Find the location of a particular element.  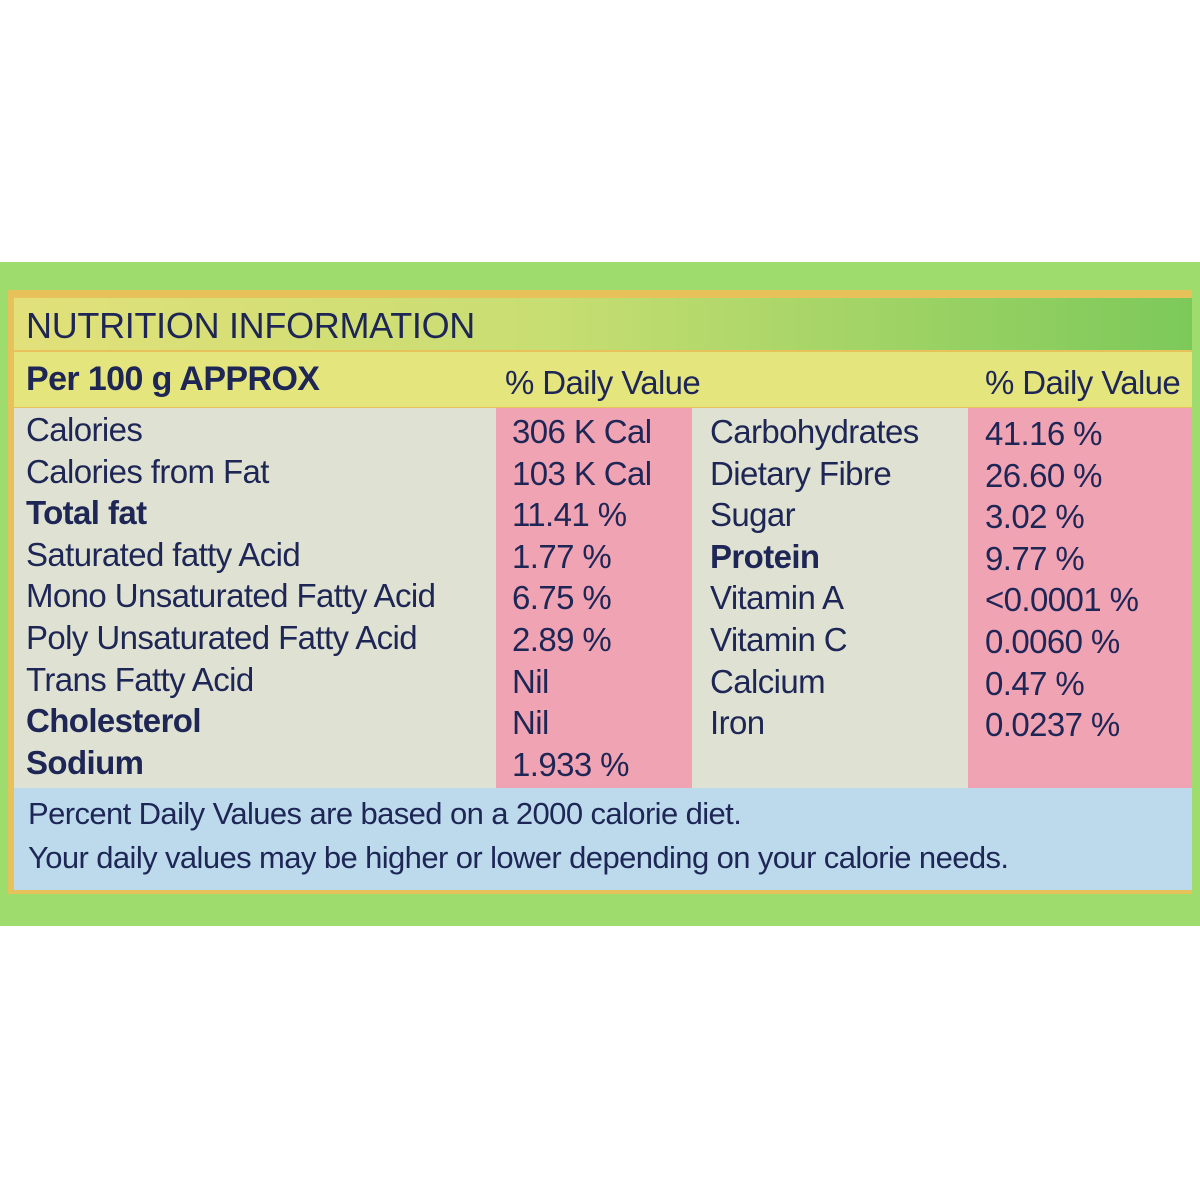

nutrient-label: Sugar is located at coordinates (753, 515).